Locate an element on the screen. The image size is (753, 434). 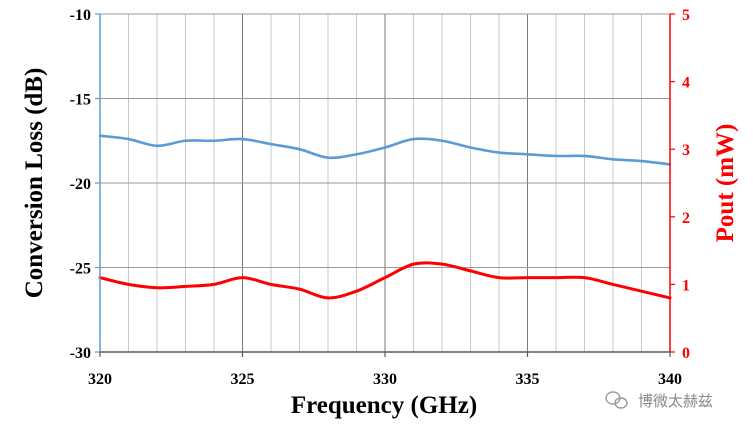
y-left-tick-label: -15 is located at coordinates (80, 100).